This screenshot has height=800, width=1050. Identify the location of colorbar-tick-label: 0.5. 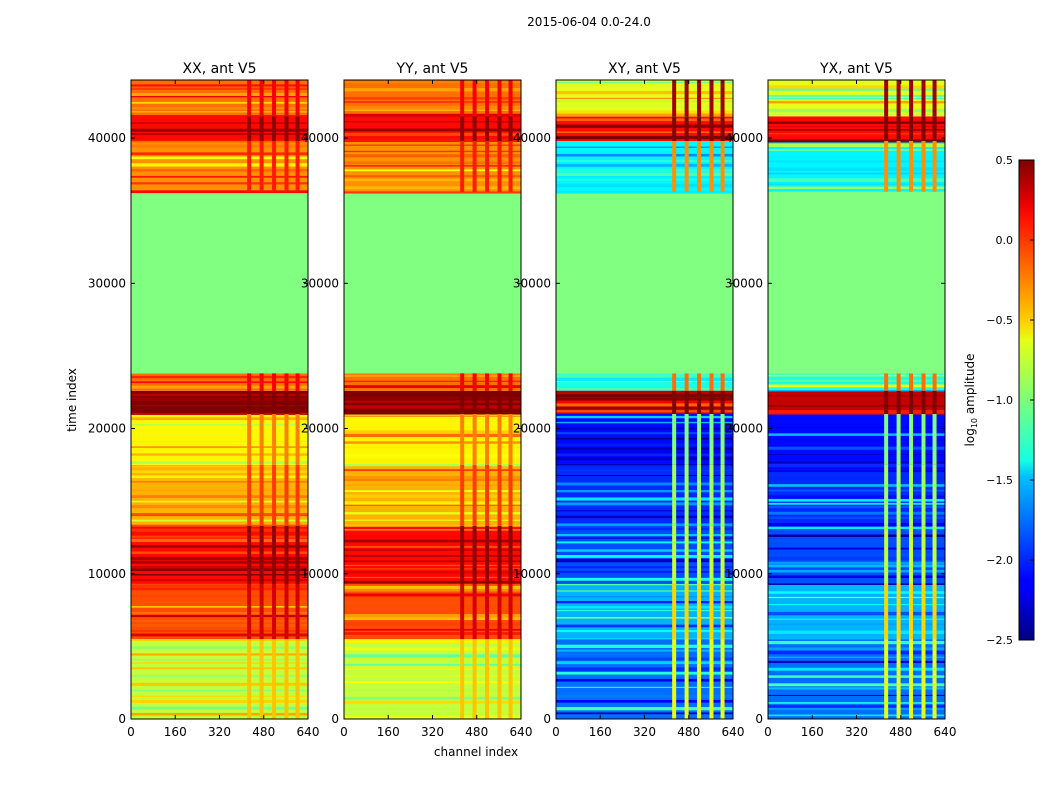
(1005, 160).